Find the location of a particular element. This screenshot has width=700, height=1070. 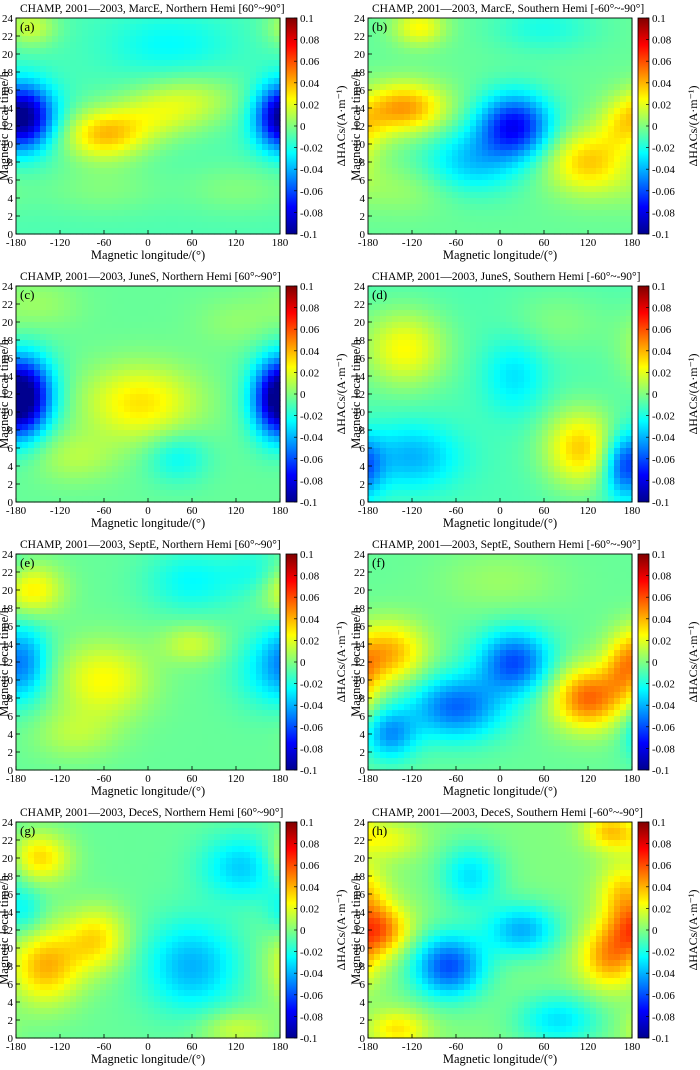

y-tick-label: 6 is located at coordinates (11, 181).